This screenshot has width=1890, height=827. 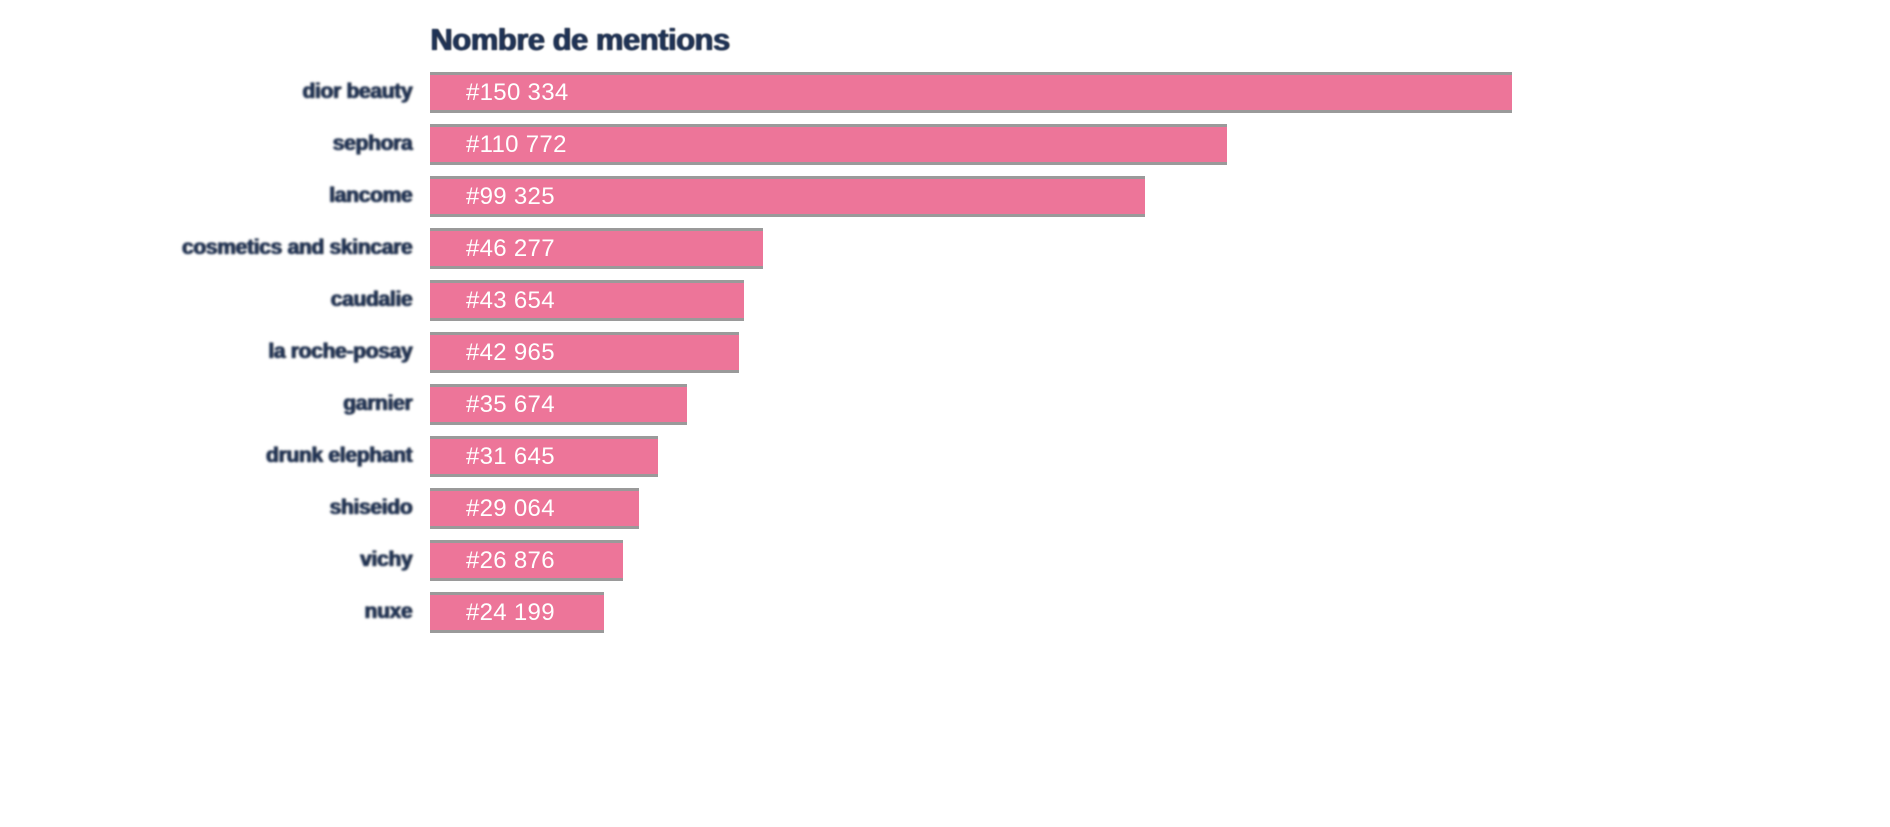 I want to click on bar-wrapper: #26 876, so click(x=526, y=560).